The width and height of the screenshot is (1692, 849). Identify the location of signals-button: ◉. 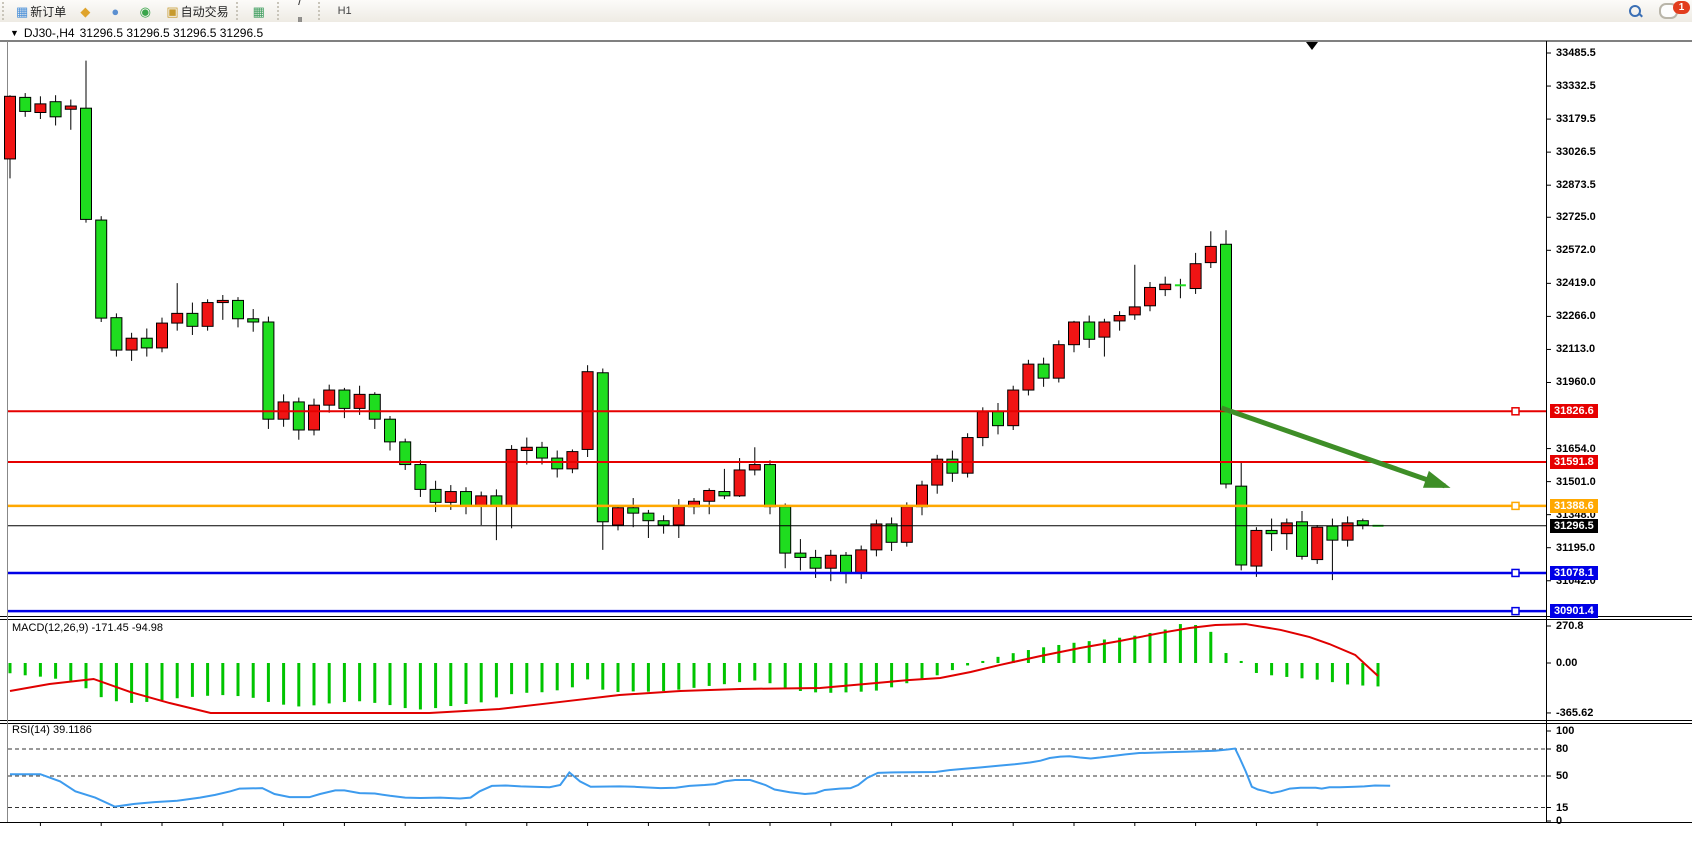
(146, 11).